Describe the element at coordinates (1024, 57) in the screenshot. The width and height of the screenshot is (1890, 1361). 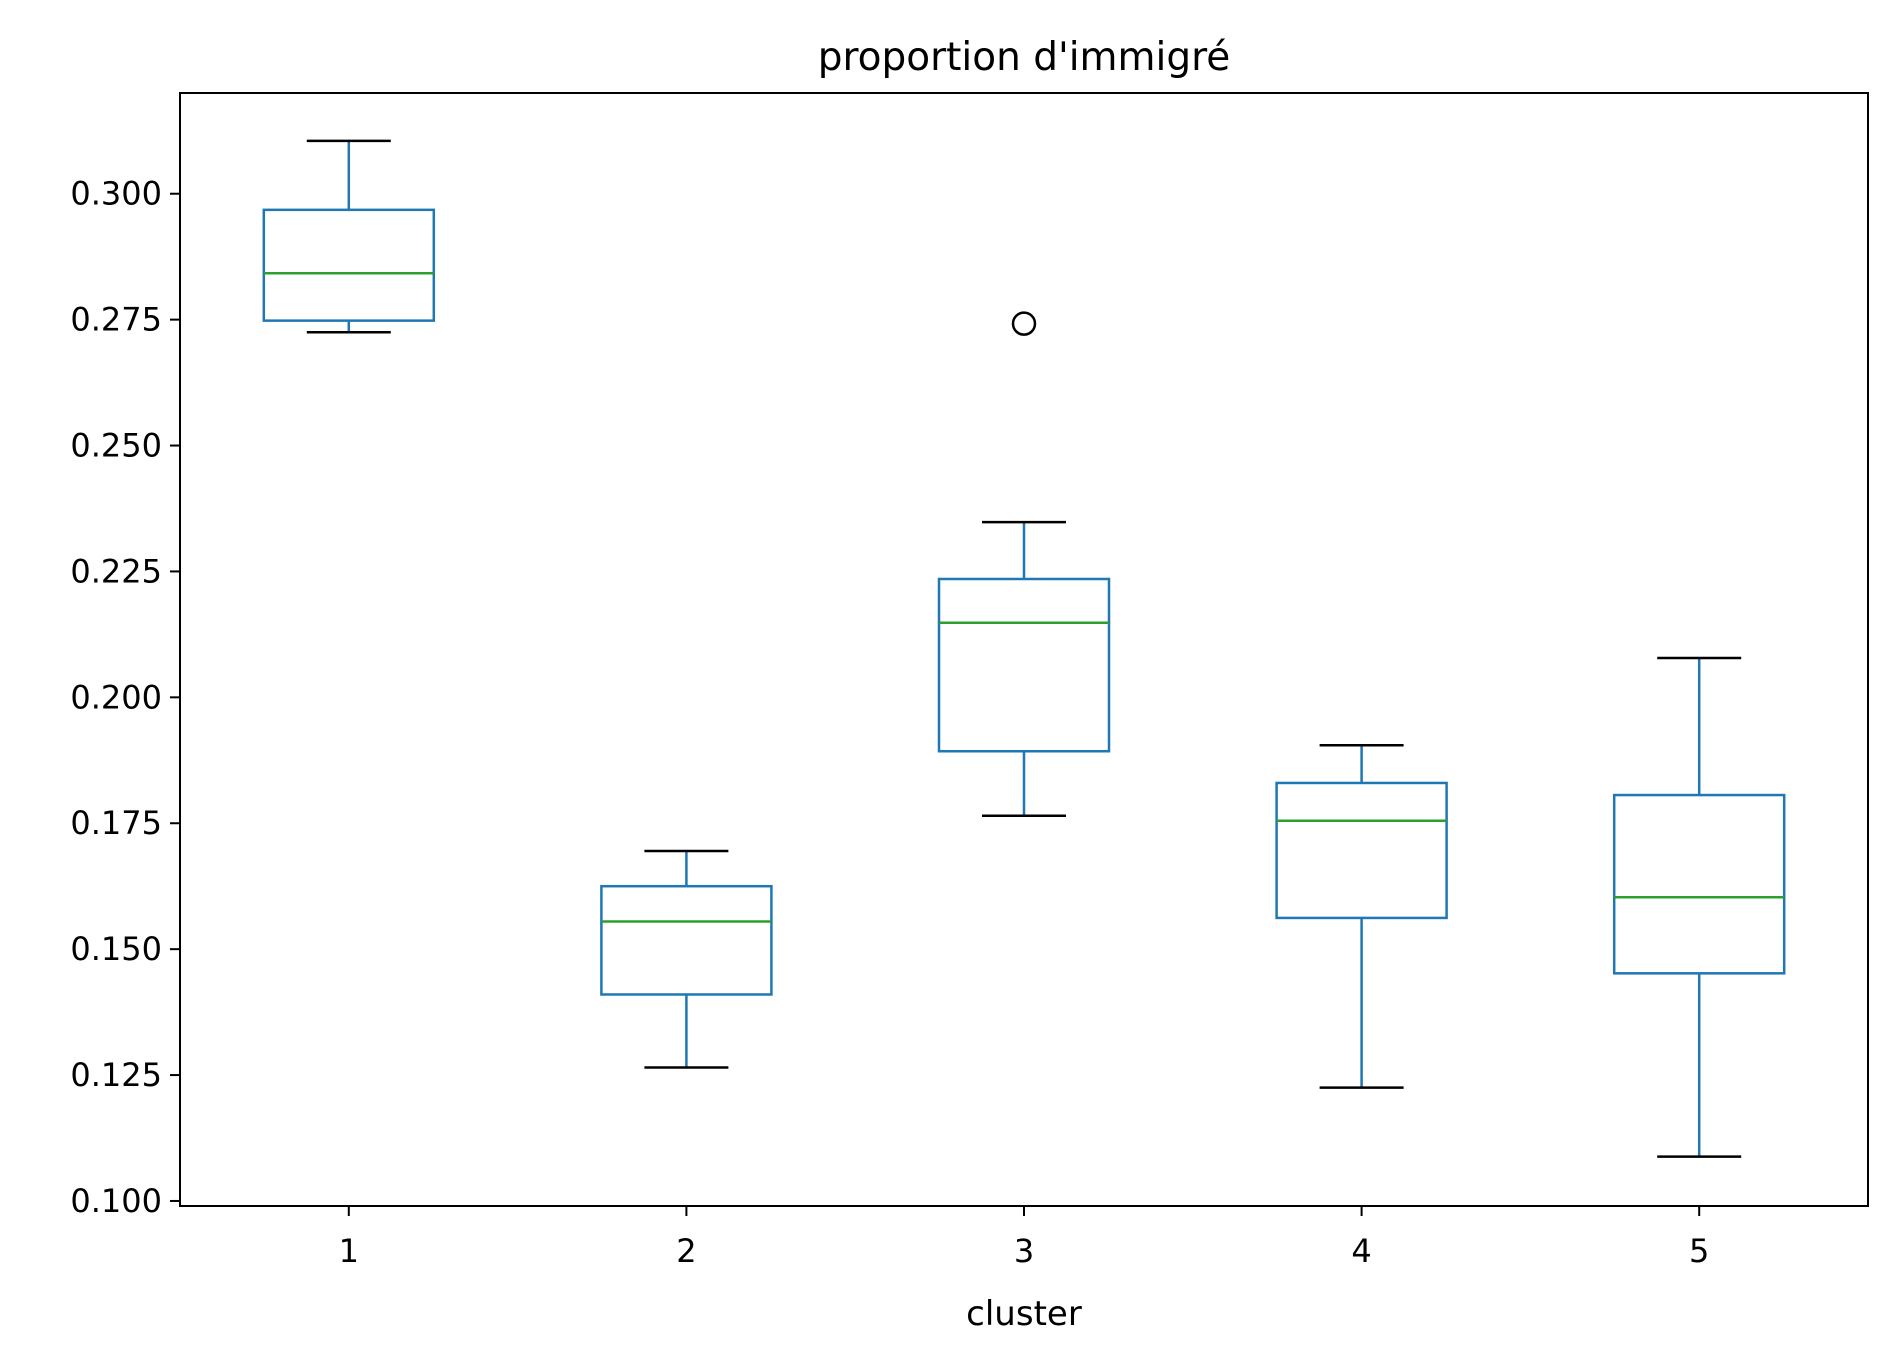
I see `chart-title: proportion d'immigré` at that location.